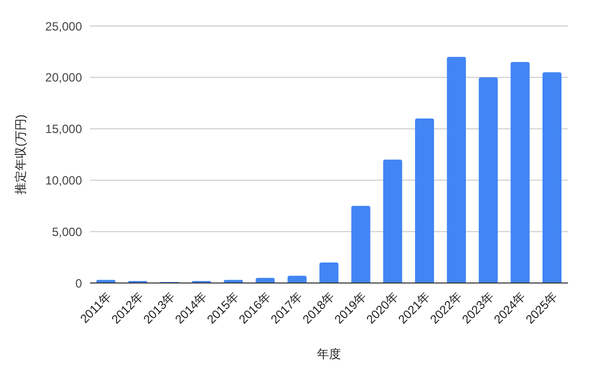  What do you see at coordinates (67, 231) in the screenshot?
I see `y-tick-label: 5,000` at bounding box center [67, 231].